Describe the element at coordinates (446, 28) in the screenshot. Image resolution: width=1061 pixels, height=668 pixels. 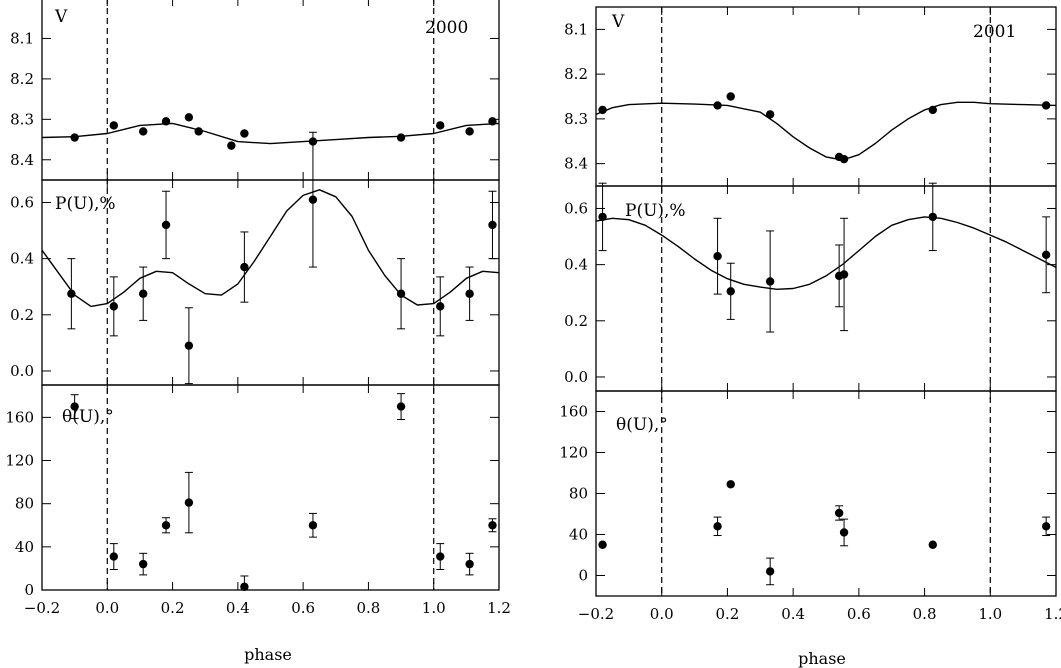
I see `year-label: 2000` at that location.